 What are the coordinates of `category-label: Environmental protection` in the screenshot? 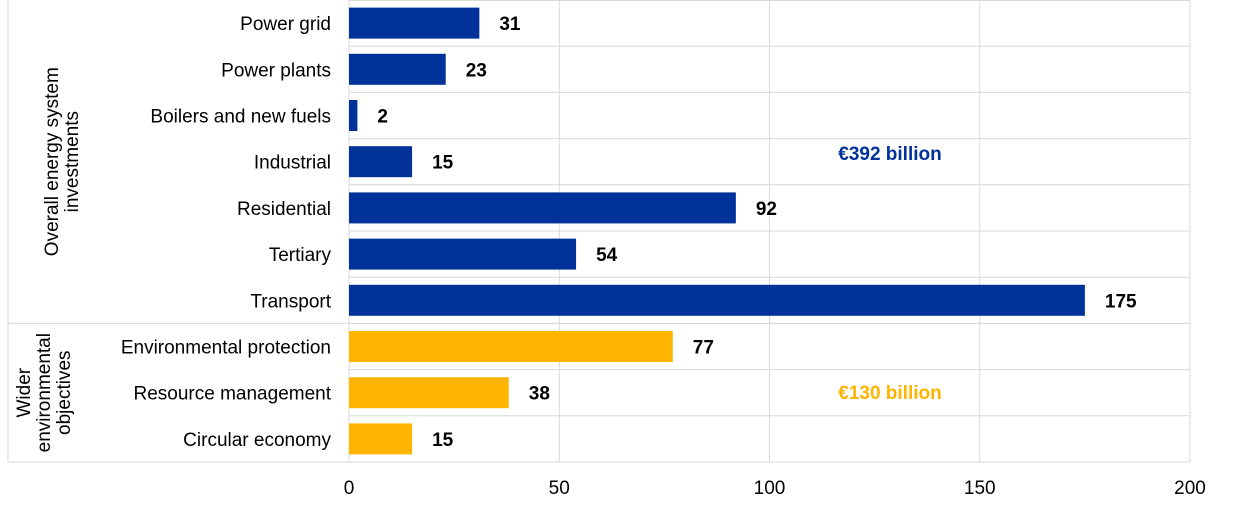 It's located at (226, 348).